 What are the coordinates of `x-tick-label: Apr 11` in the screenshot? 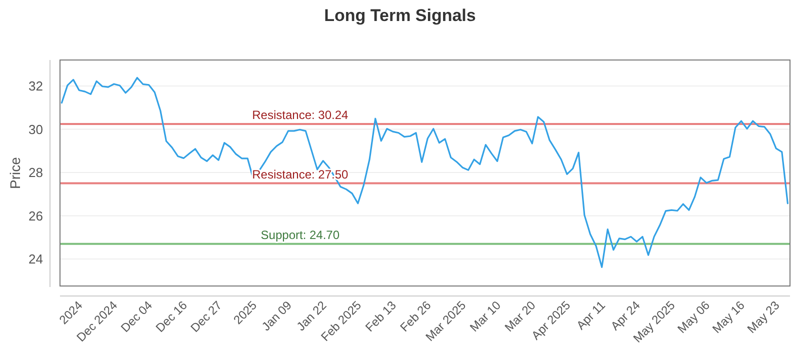 It's located at (591, 315).